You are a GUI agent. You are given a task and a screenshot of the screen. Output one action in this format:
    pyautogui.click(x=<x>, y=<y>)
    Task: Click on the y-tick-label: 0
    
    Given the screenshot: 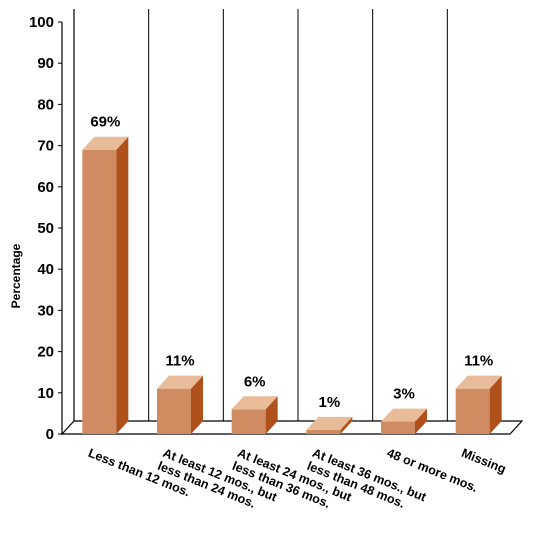 What is the action you would take?
    pyautogui.click(x=50, y=434)
    